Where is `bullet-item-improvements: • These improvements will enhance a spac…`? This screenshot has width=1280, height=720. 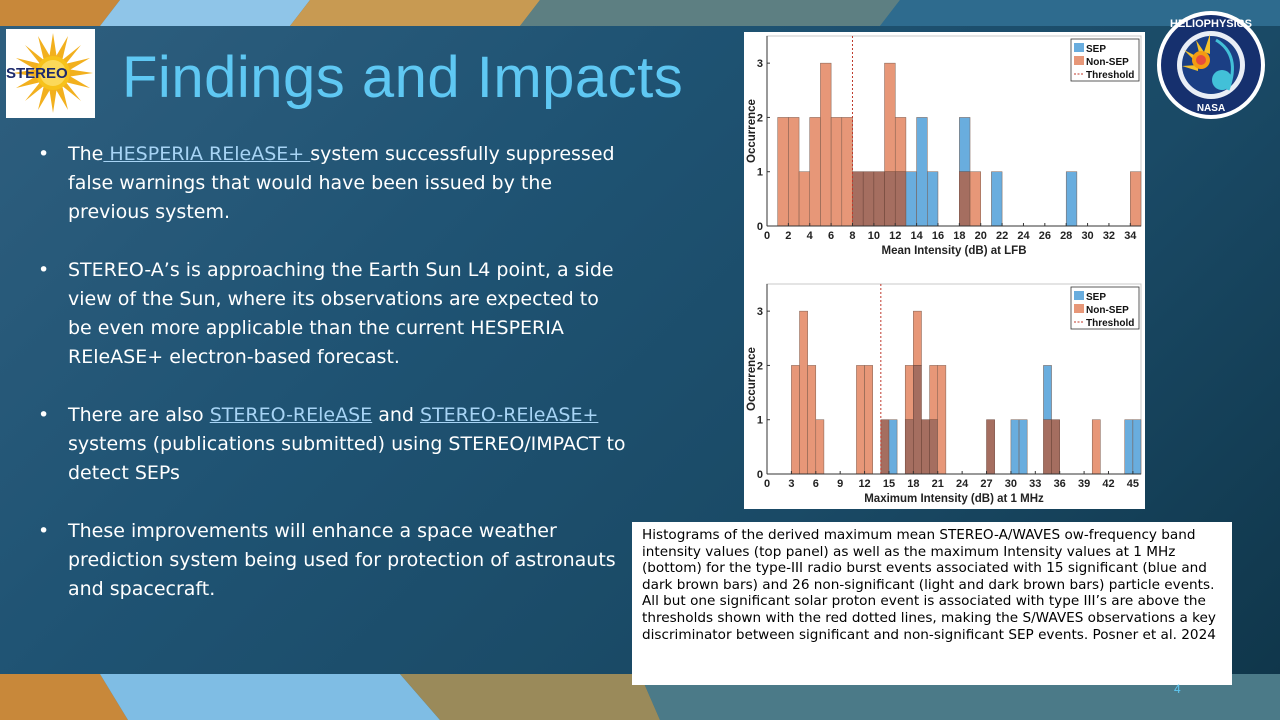
bullet-item-improvements: • These improvements will enhance a spac… is located at coordinates (331, 560).